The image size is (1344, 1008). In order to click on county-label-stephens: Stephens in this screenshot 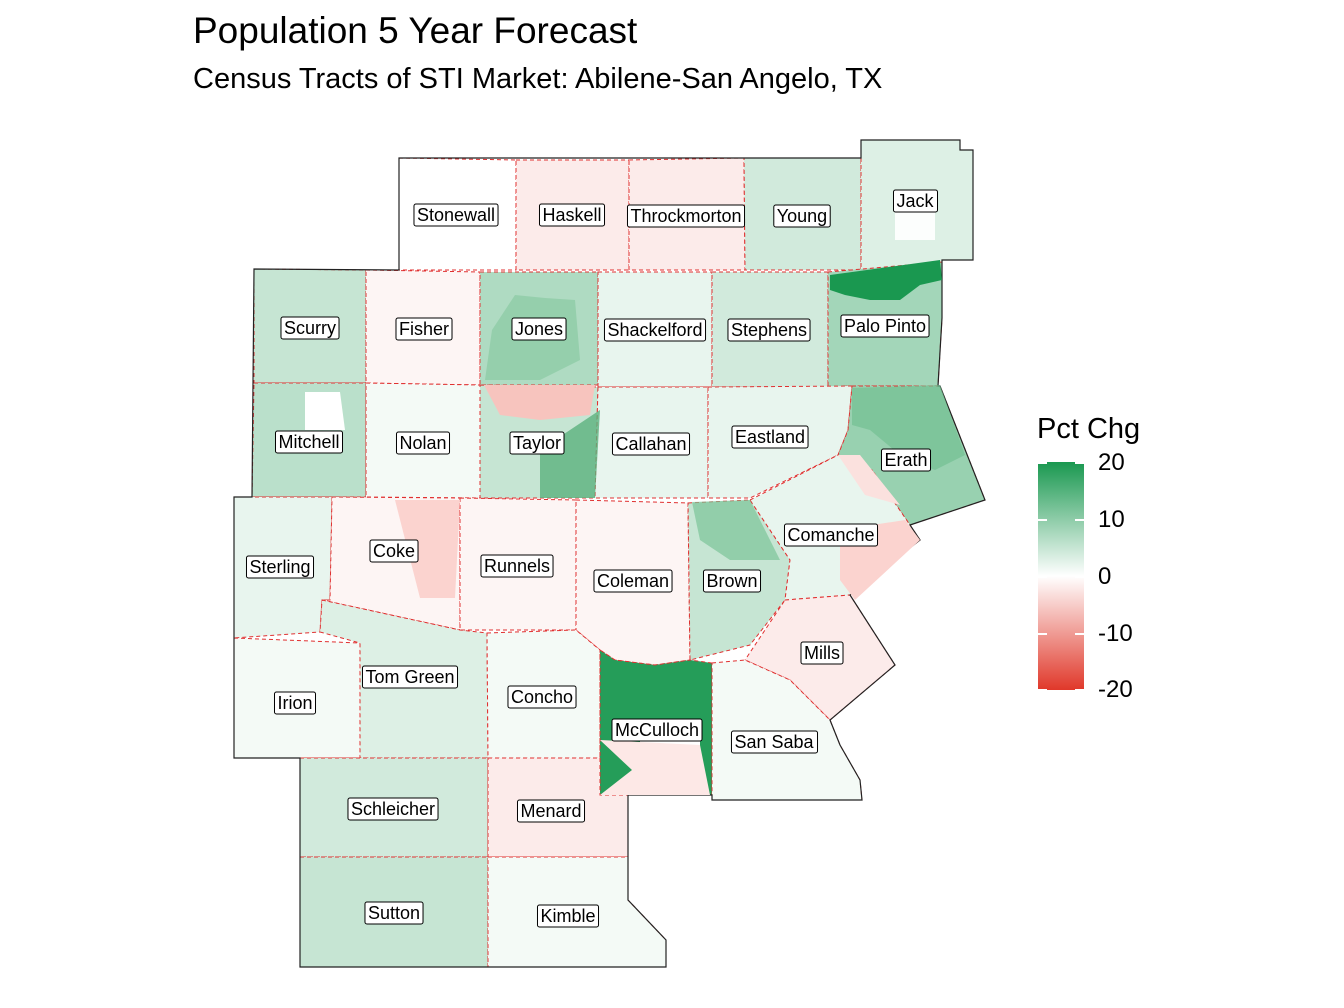, I will do `click(769, 330)`.